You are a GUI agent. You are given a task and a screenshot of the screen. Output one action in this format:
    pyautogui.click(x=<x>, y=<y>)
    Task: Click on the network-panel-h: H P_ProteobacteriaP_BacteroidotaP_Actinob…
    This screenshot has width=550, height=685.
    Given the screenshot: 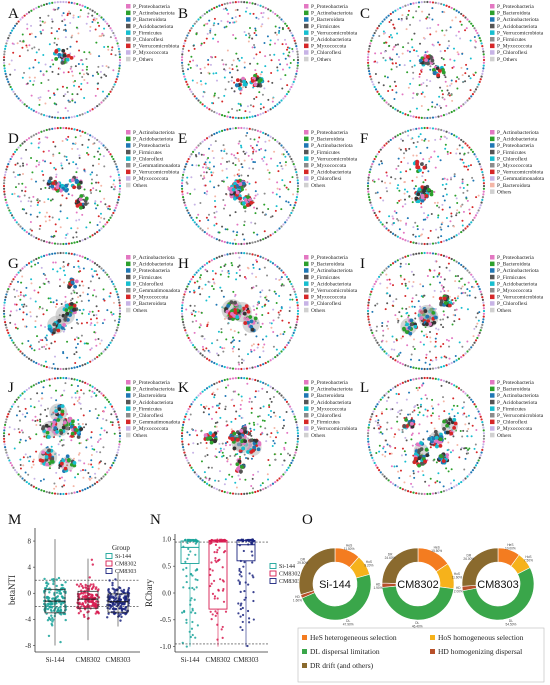 What is the action you would take?
    pyautogui.click(x=268, y=311)
    